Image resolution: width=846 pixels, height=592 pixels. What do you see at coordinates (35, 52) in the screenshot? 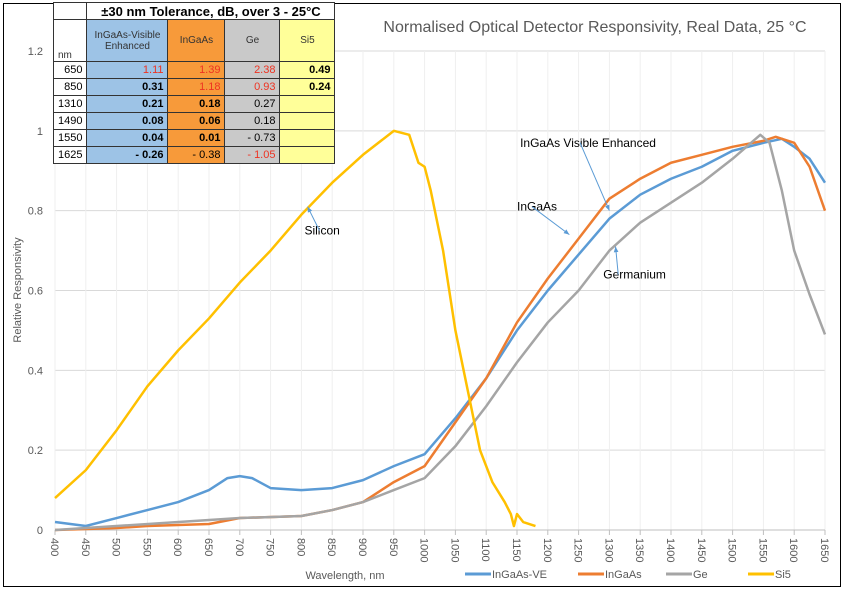
I see `y-tick-label: 1.2` at bounding box center [35, 52].